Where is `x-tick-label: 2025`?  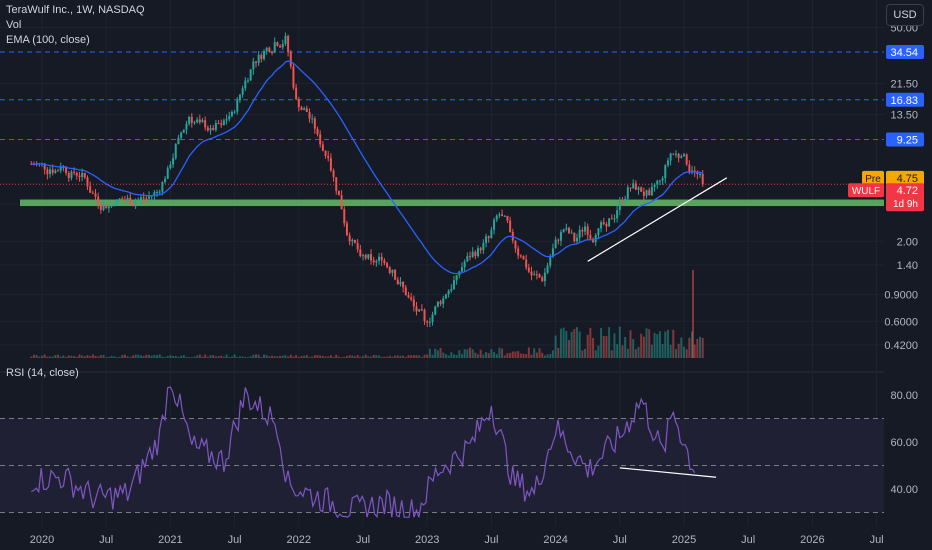 x-tick-label: 2025 is located at coordinates (684, 540).